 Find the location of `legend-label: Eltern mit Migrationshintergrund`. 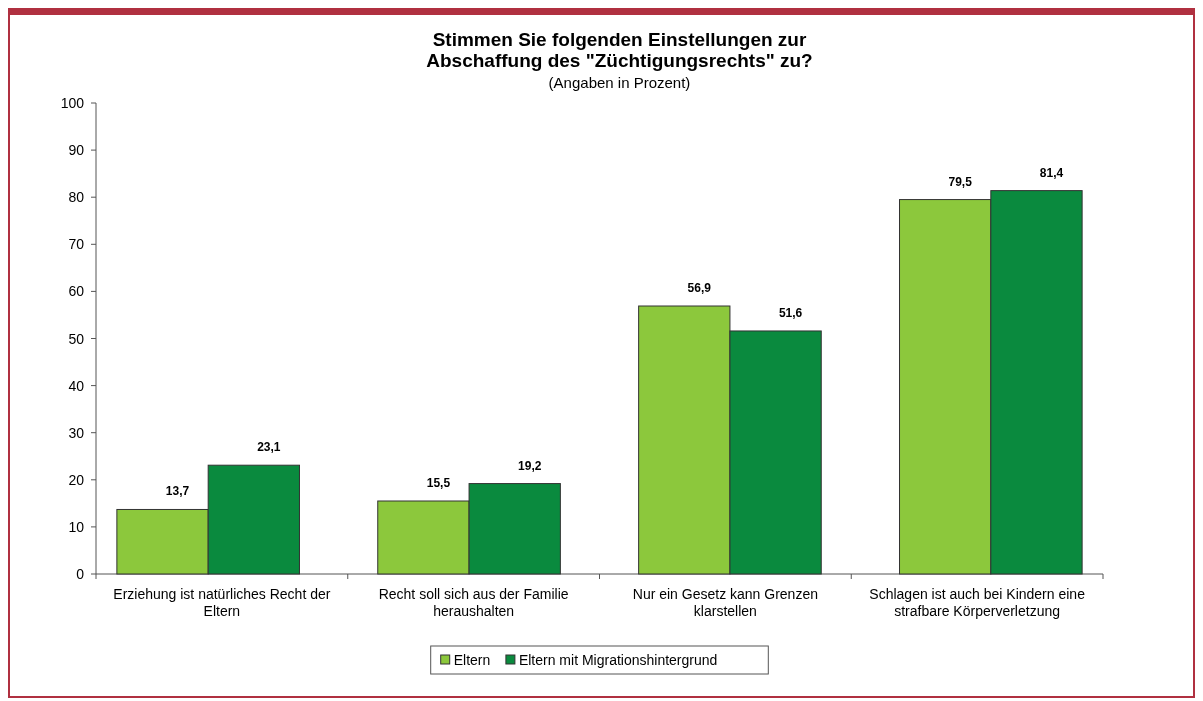

legend-label: Eltern mit Migrationshintergrund is located at coordinates (618, 660).